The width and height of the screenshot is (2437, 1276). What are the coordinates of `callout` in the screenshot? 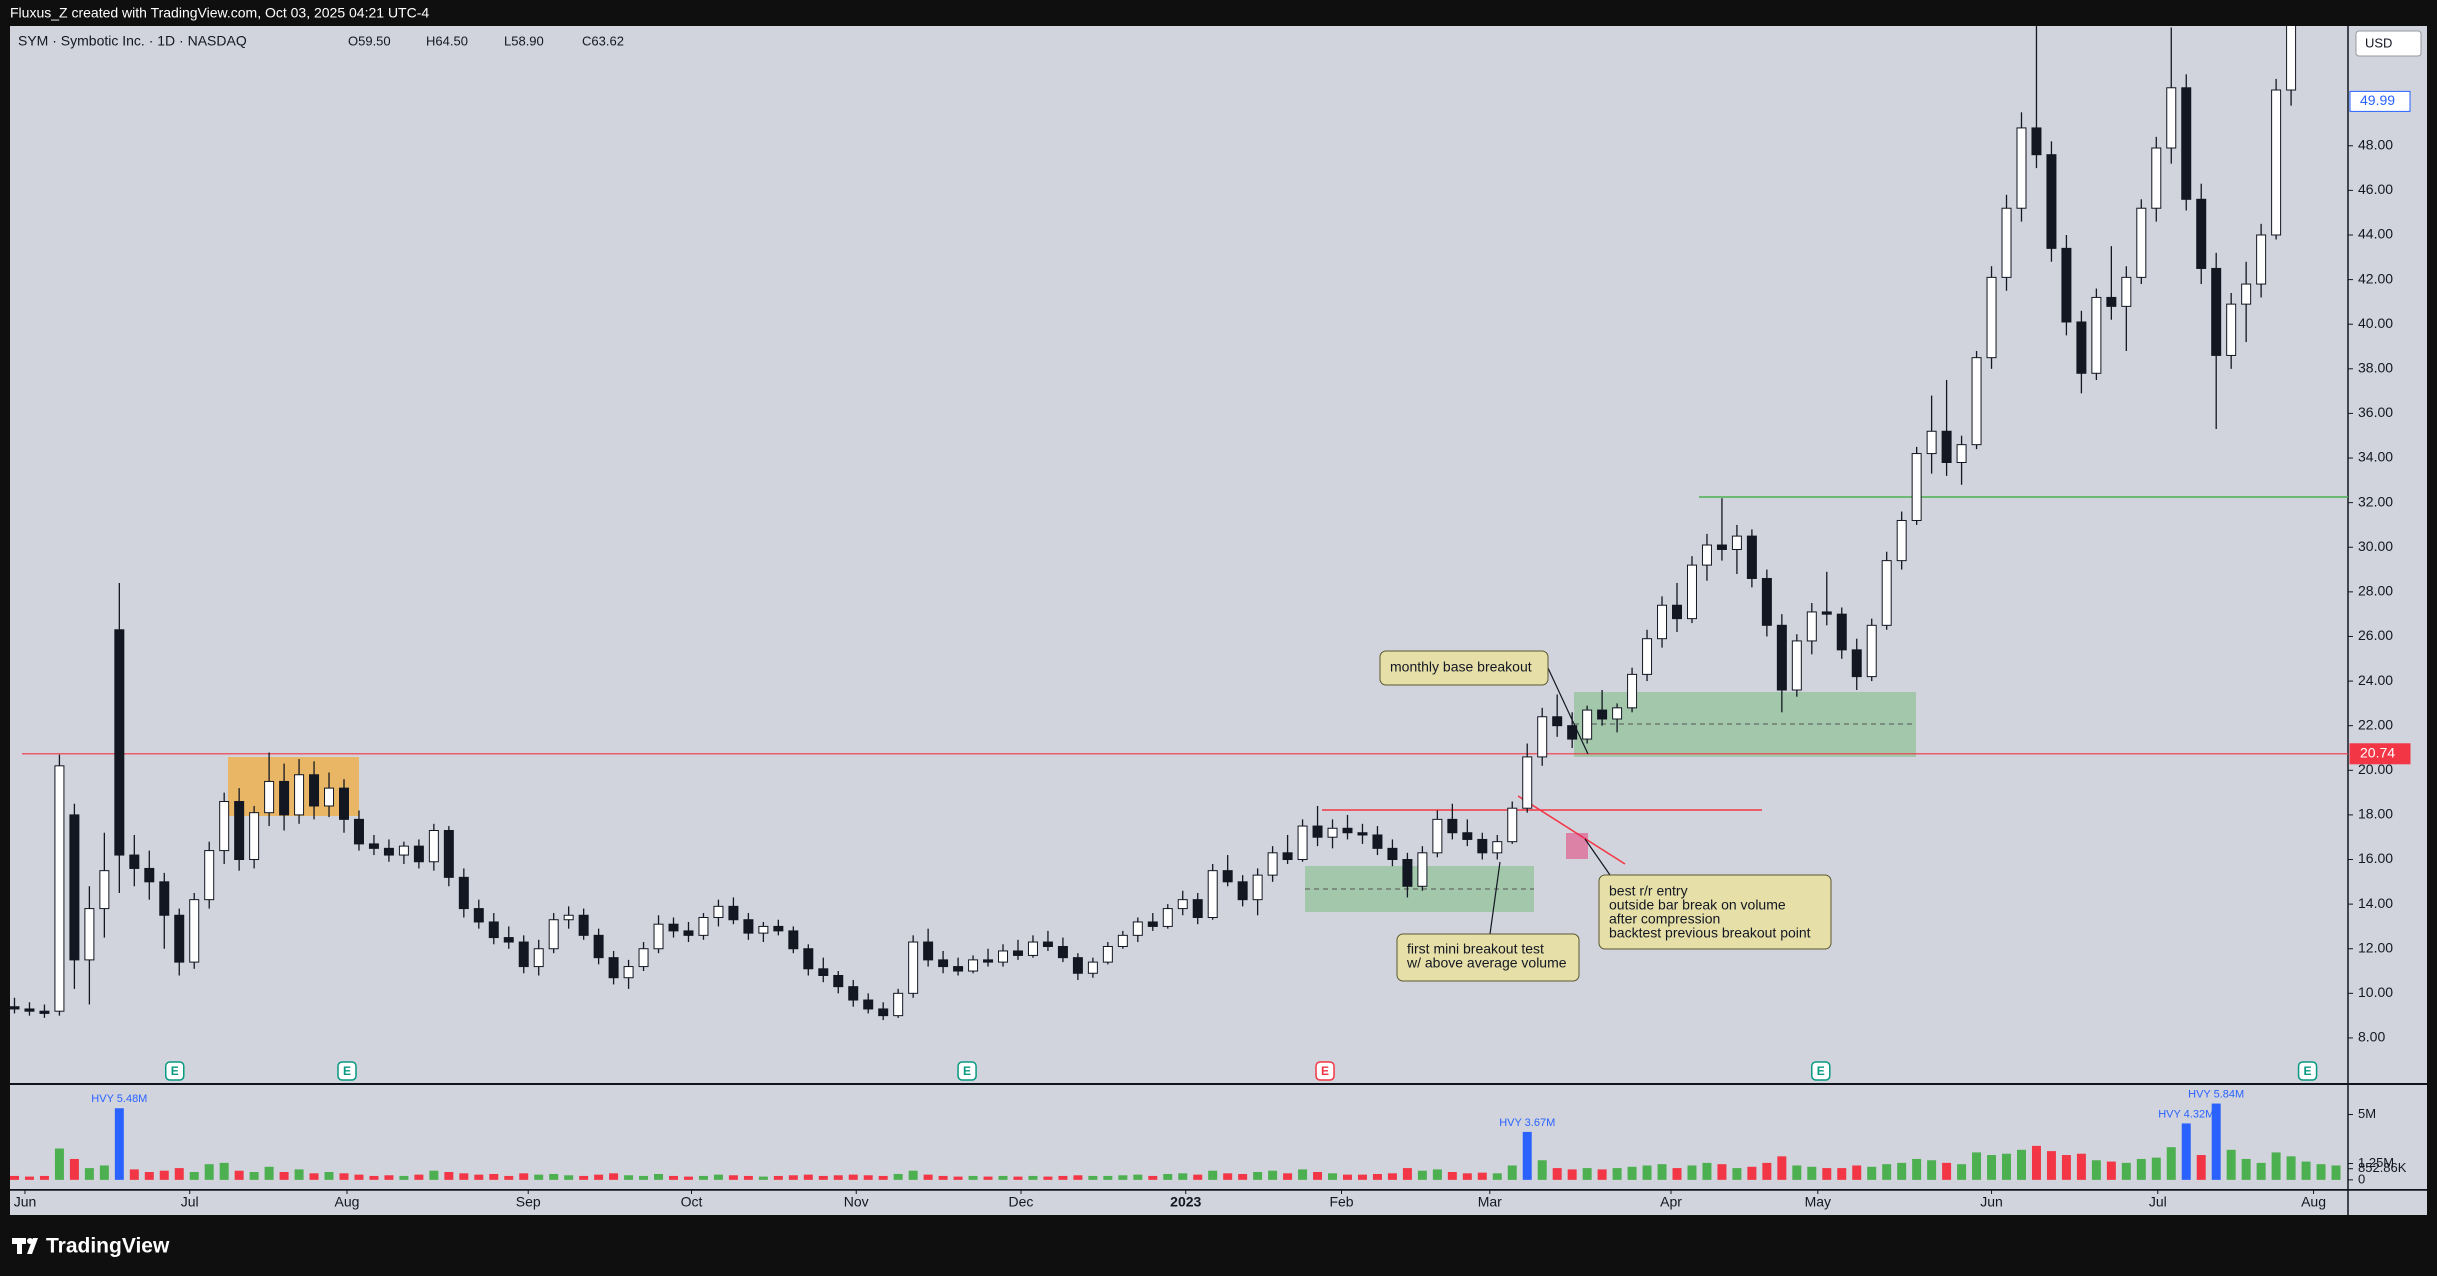 It's located at (1488, 957).